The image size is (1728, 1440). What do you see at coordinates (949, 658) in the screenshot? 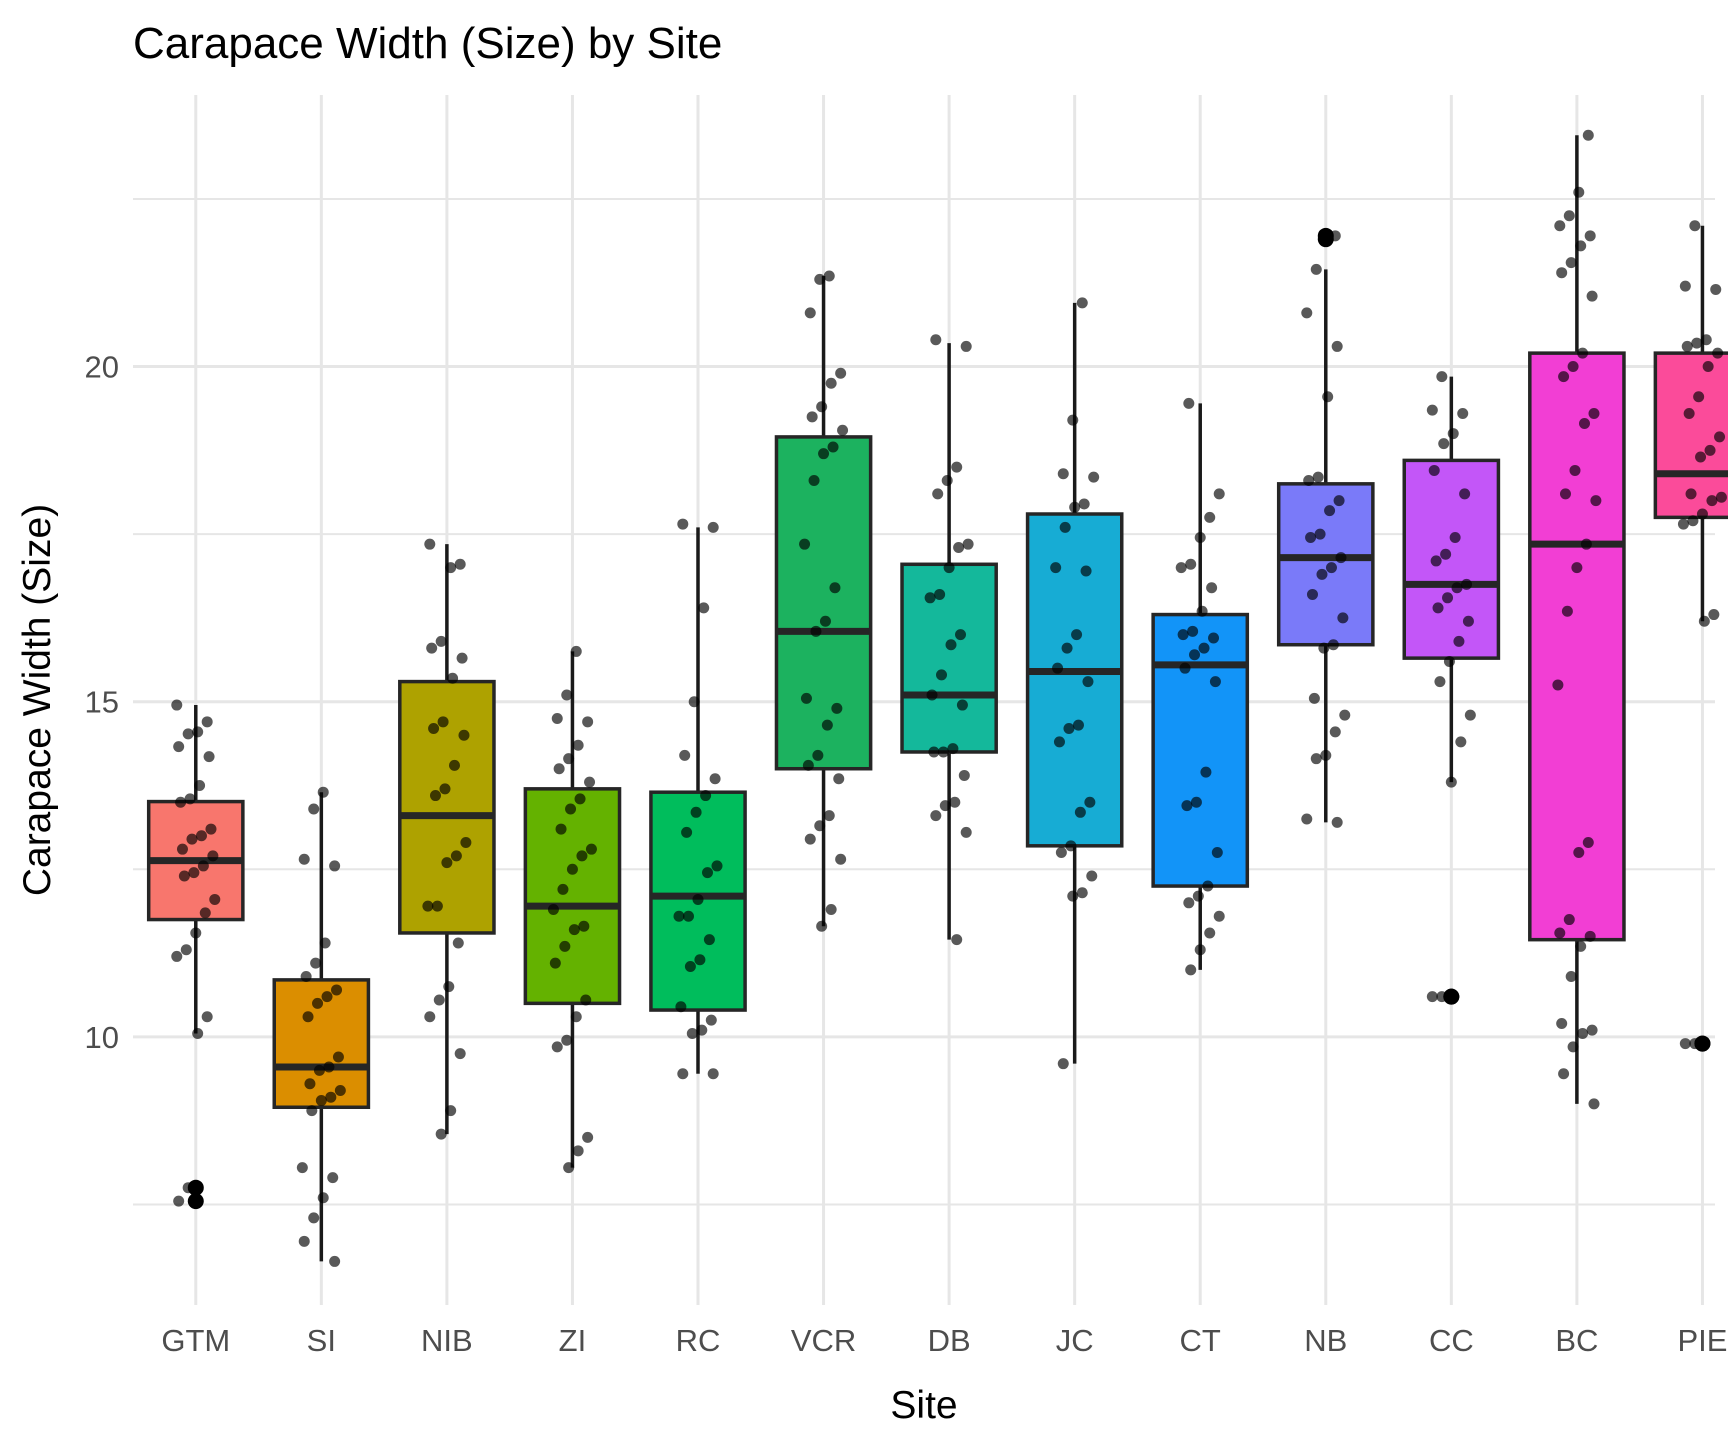
I see `box-db` at bounding box center [949, 658].